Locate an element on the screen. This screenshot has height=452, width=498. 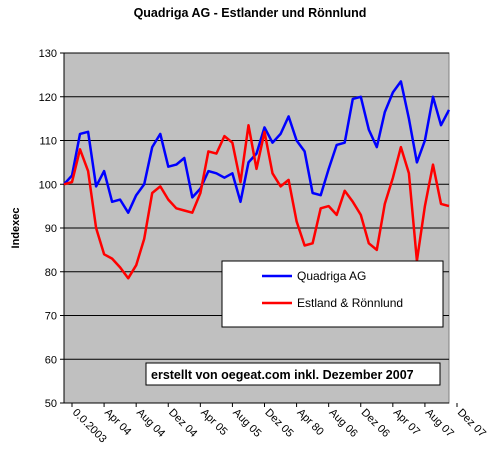
y-tick-label: 130 is located at coordinates (48, 54).